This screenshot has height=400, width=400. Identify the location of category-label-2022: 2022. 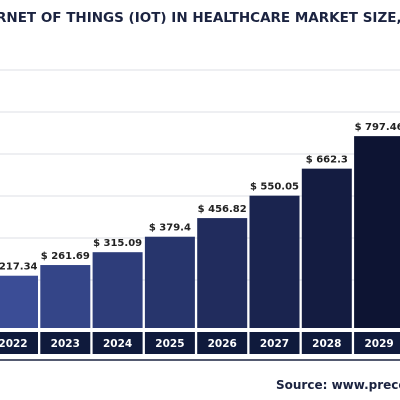
(14, 344).